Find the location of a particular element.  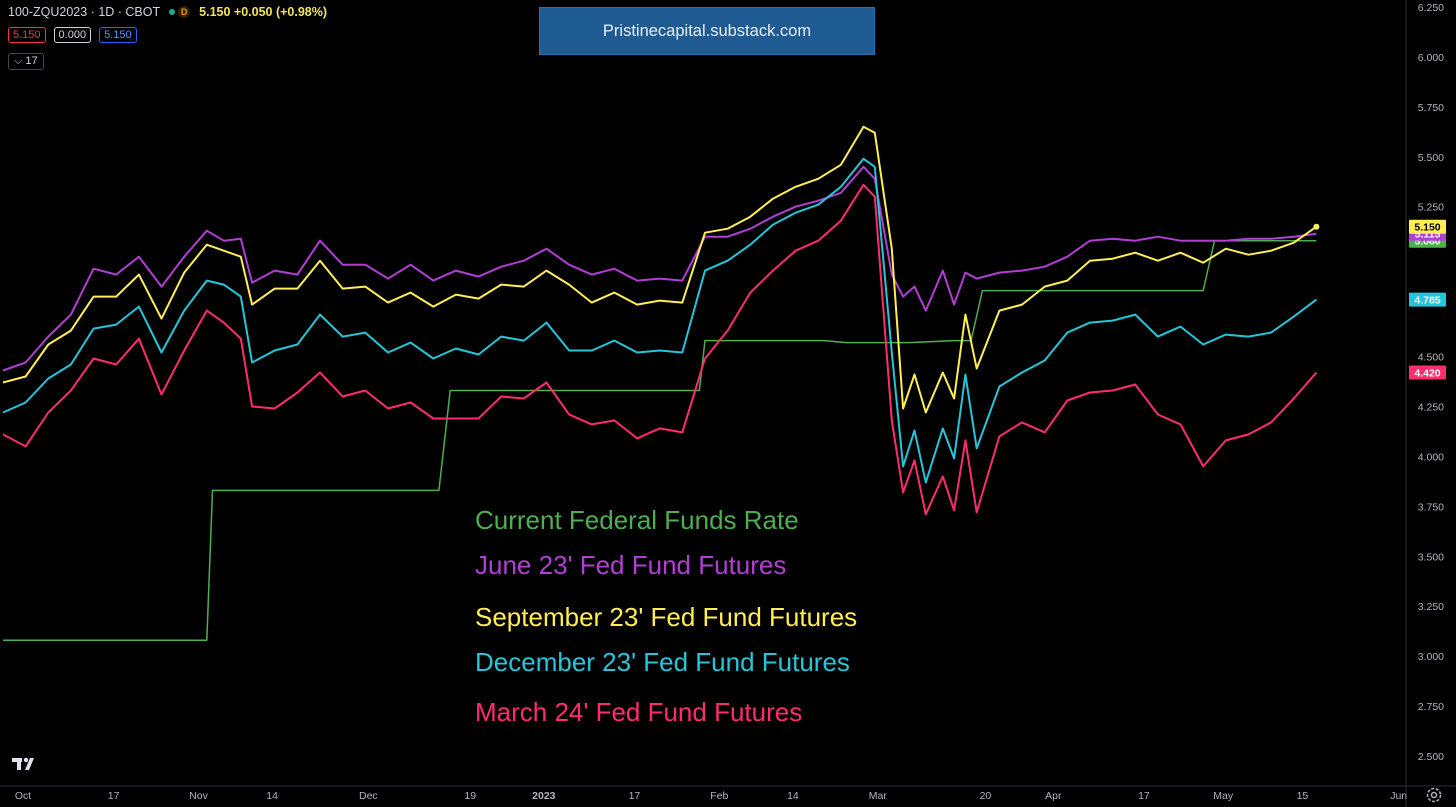

indicators-collapse-button: ⌵ 17 is located at coordinates (26, 61).